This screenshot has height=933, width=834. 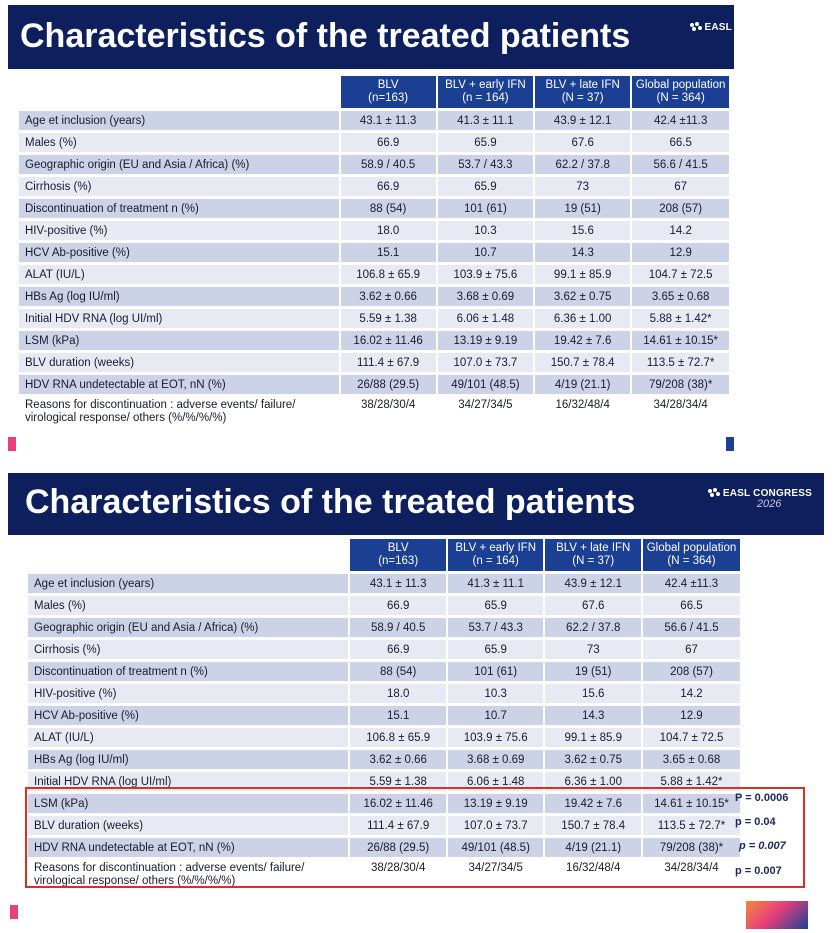 What do you see at coordinates (188, 693) in the screenshot?
I see `row-label: HIV-positive (%)` at bounding box center [188, 693].